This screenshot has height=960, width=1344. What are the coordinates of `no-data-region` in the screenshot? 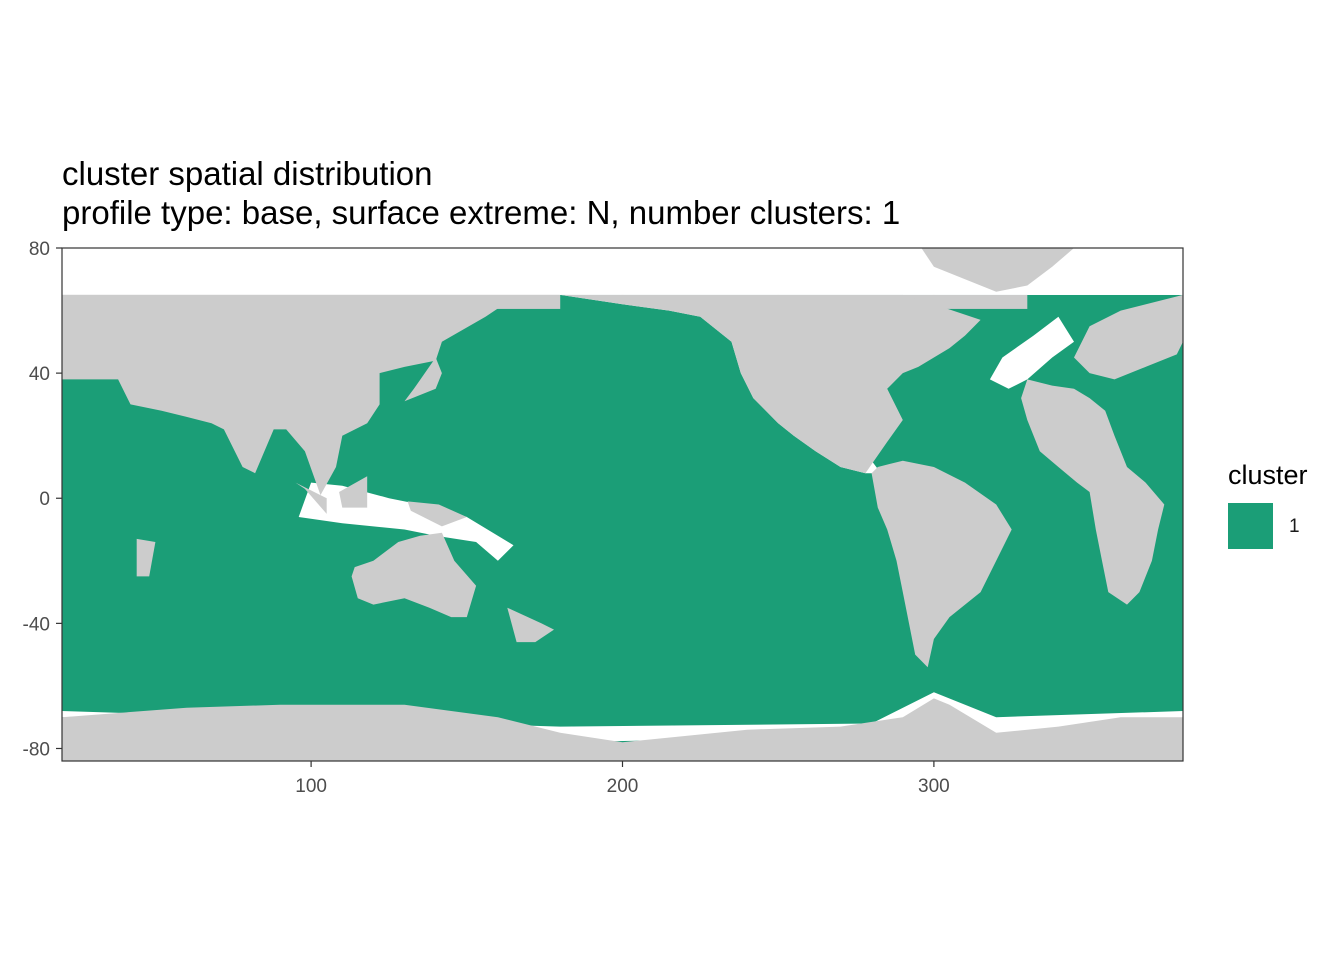 It's located at (1031, 352).